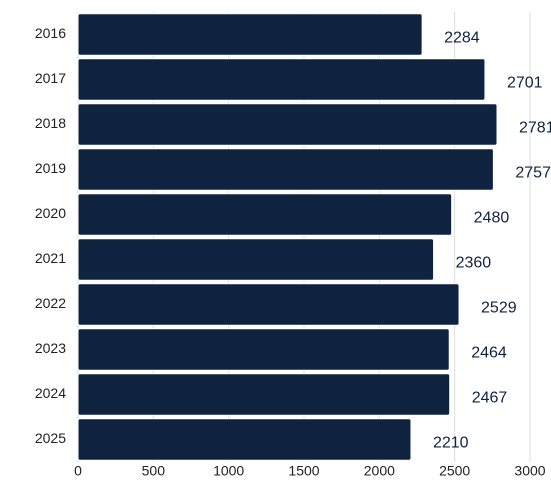 The width and height of the screenshot is (551, 482). Describe the element at coordinates (492, 218) in the screenshot. I see `value-label: 2480` at that location.